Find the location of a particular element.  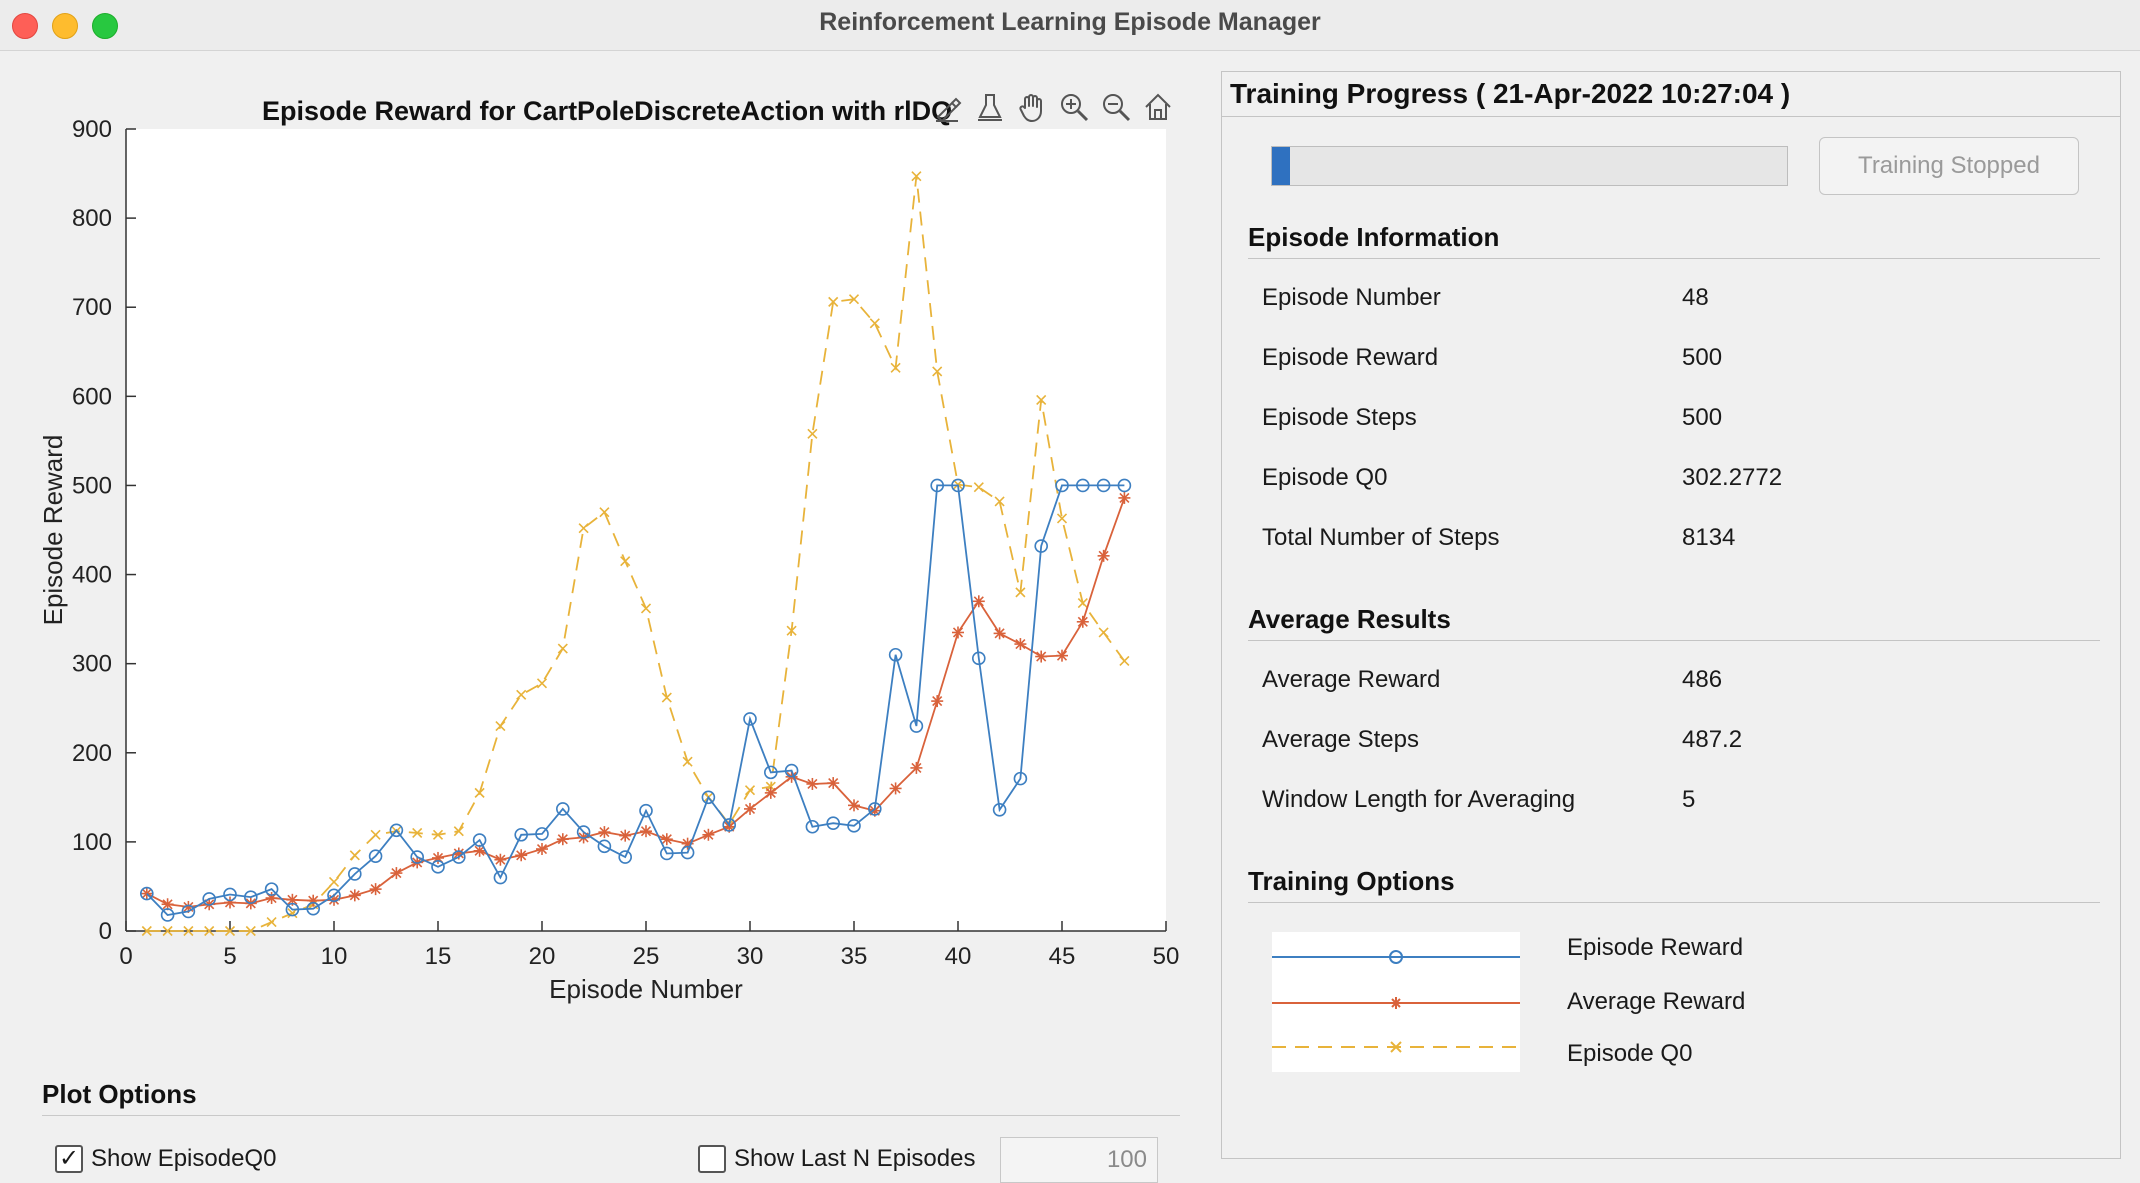

average-results-title: Average Results is located at coordinates (1349, 619).